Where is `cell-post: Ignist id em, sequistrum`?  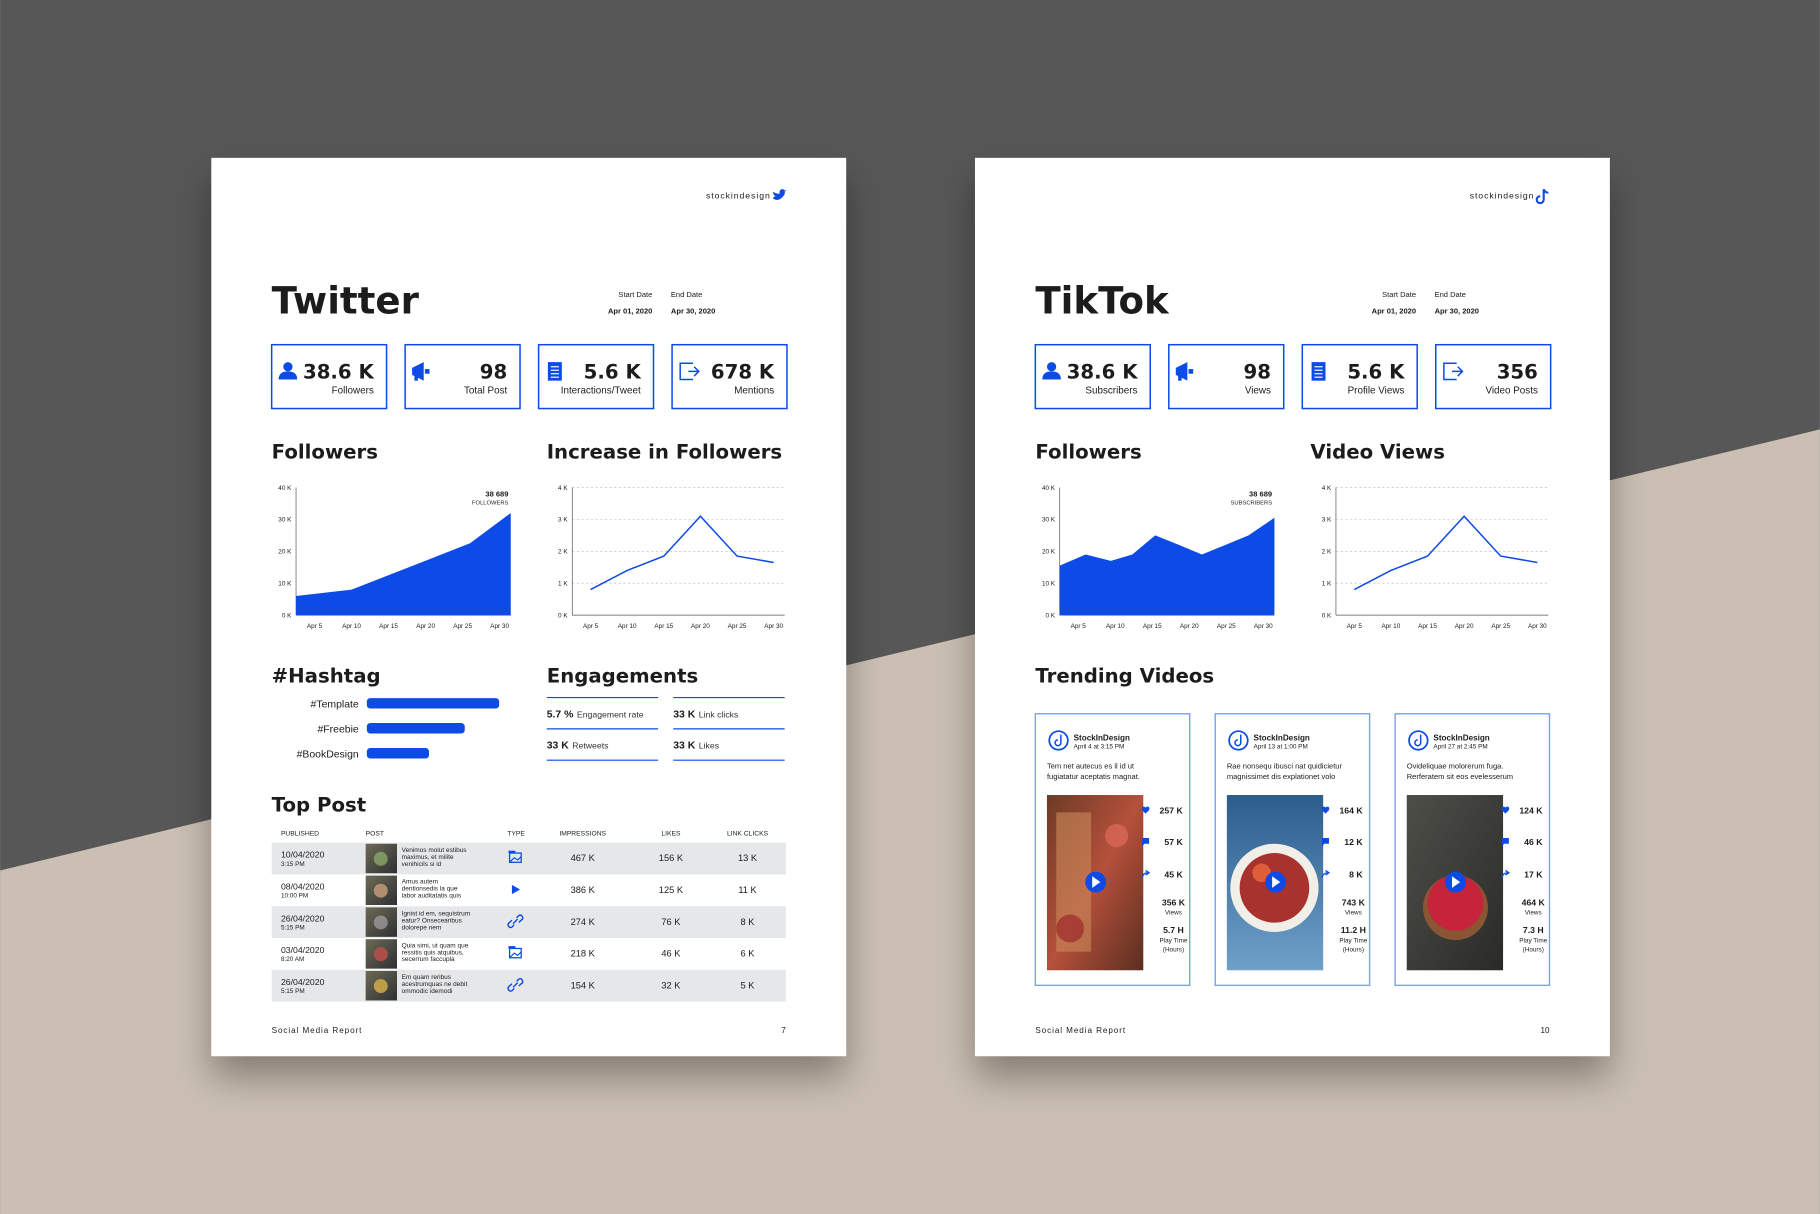
cell-post: Ignist id em, sequistrum is located at coordinates (436, 913).